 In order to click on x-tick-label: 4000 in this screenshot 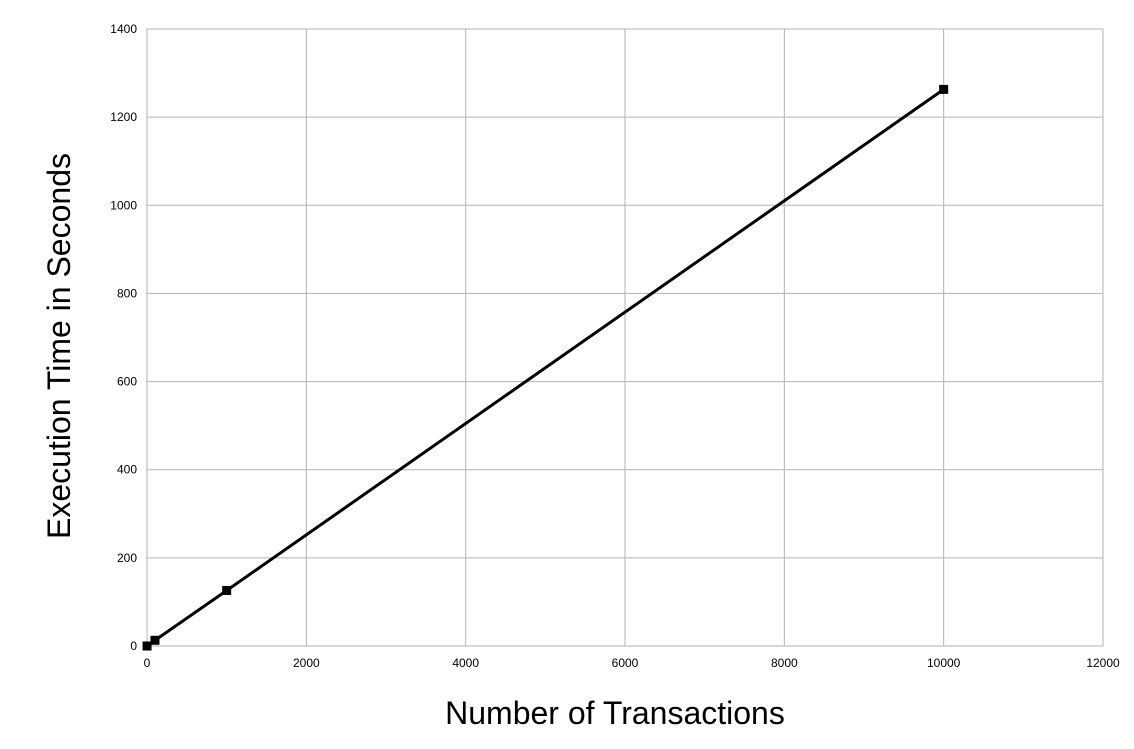, I will do `click(465, 663)`.